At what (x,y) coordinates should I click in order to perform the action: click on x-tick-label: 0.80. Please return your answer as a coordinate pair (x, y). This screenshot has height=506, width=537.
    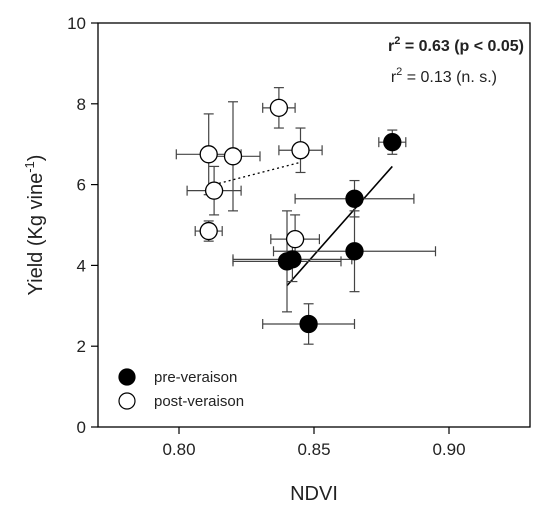
    Looking at the image, I should click on (178, 449).